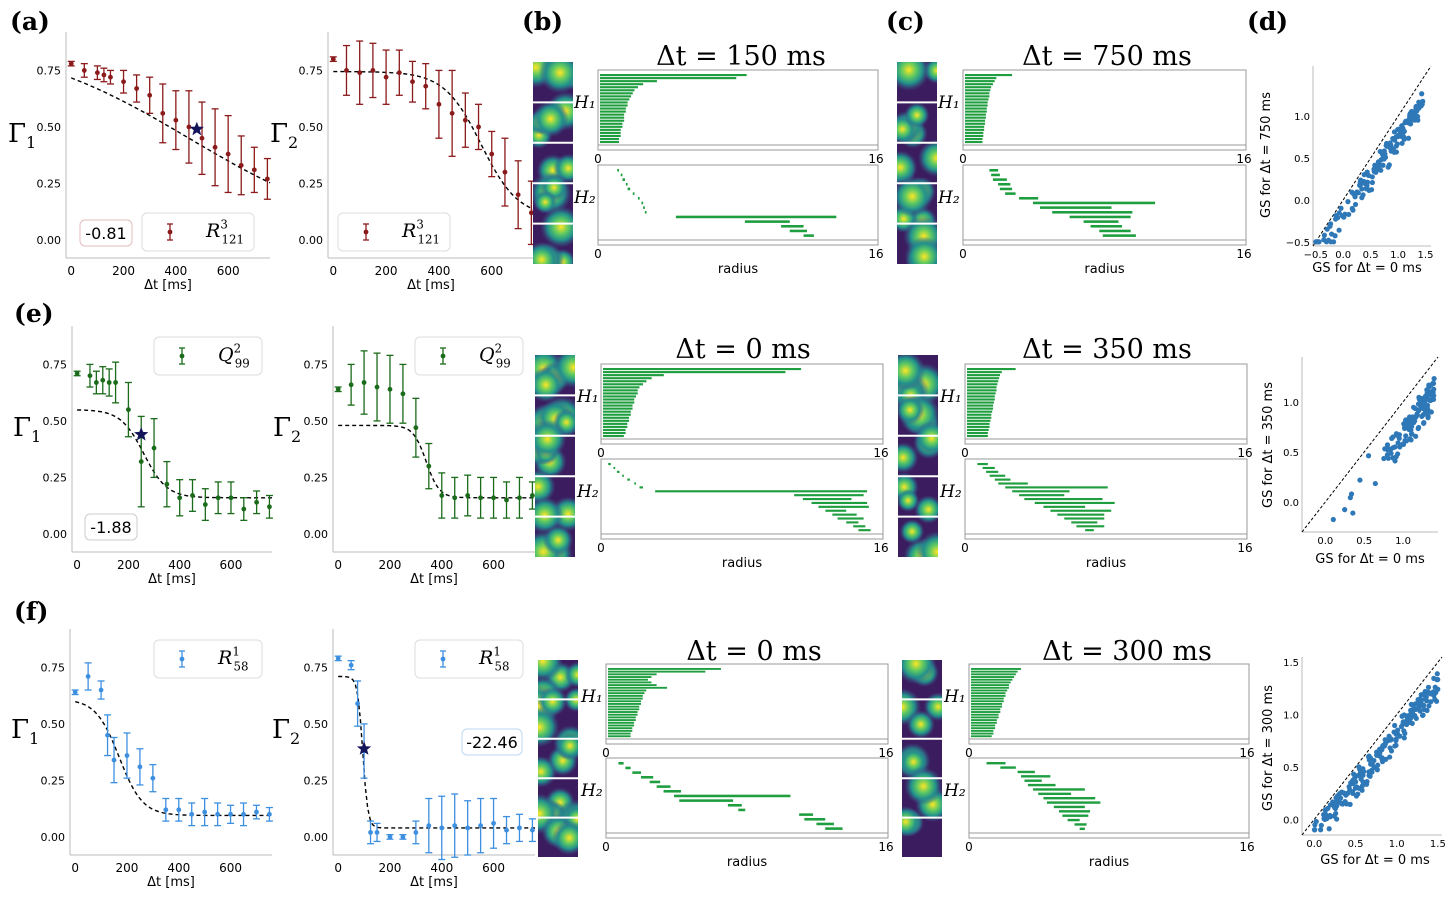 The image size is (1453, 897). I want to click on h1-xtick: 16, so click(880, 453).